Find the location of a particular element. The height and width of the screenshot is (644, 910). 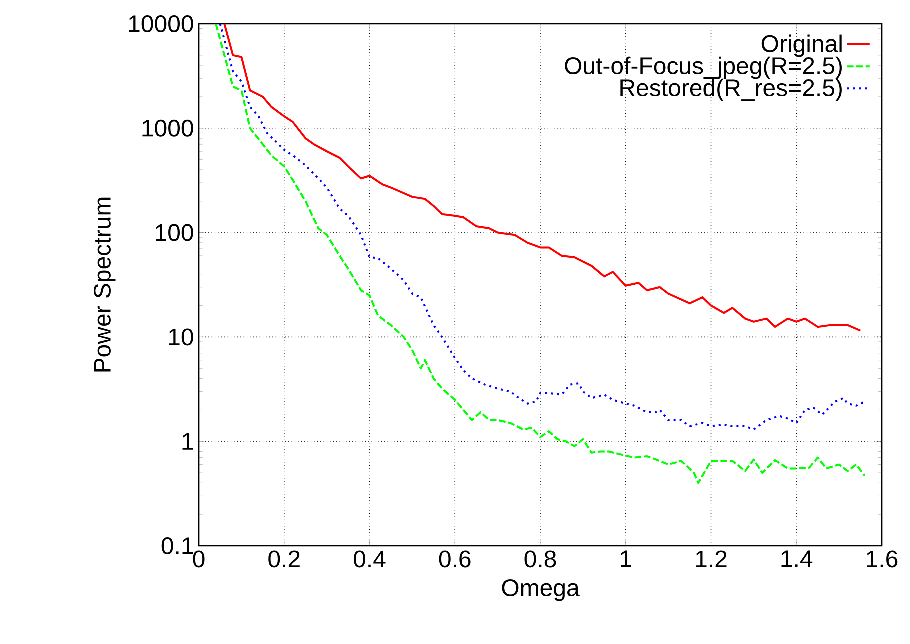

y-tick-label: 1000 is located at coordinates (168, 128).